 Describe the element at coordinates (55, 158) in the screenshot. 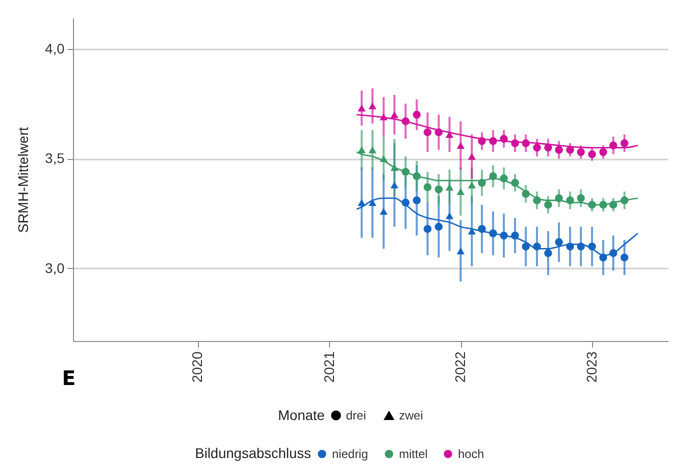

I see `y-tick-label: 3,5` at that location.